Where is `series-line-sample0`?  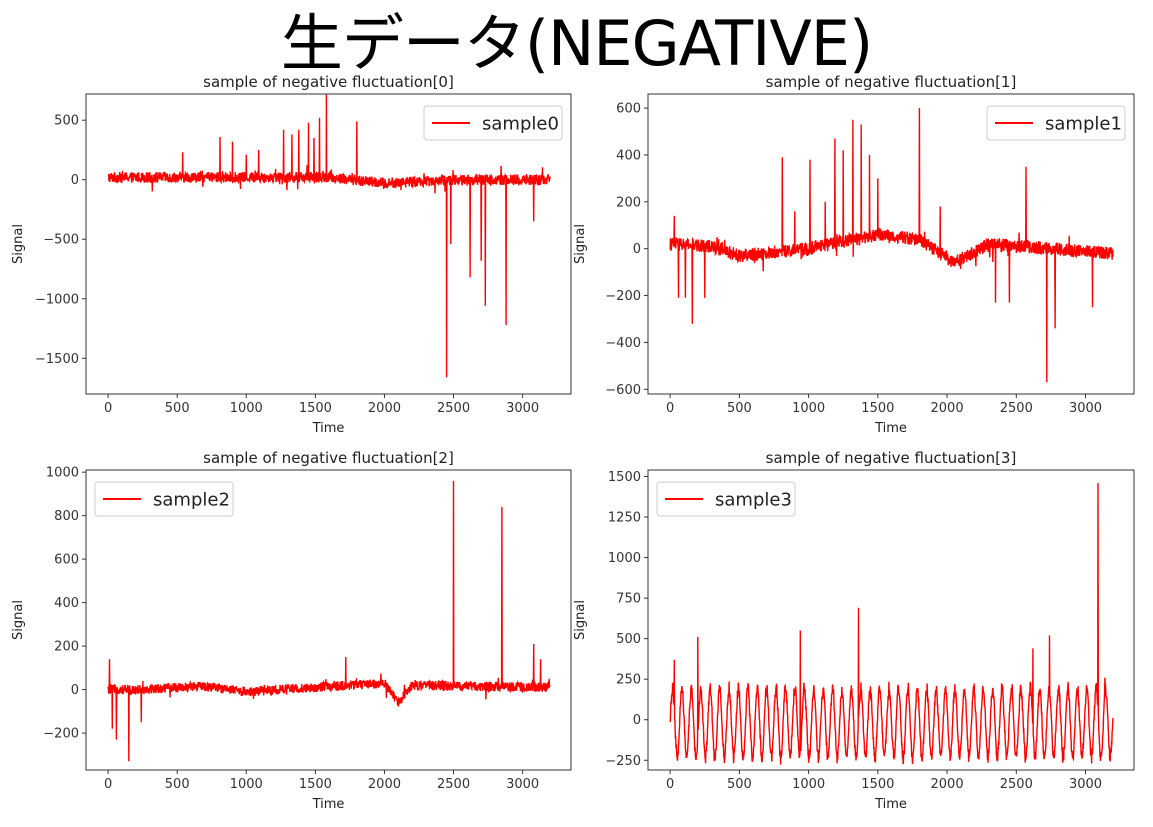
series-line-sample0 is located at coordinates (329, 236).